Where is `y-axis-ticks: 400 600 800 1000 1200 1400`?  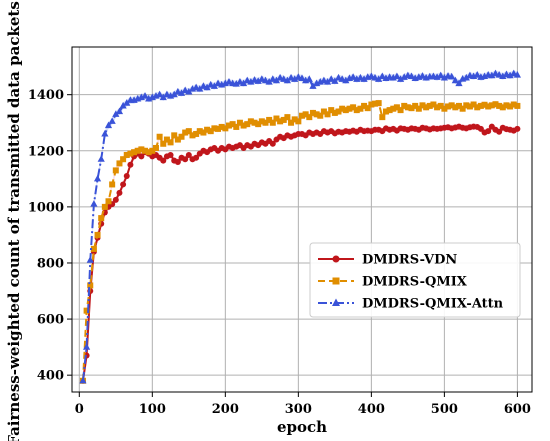 y-axis-ticks: 400 600 800 1000 1200 1400 is located at coordinates (50, 236).